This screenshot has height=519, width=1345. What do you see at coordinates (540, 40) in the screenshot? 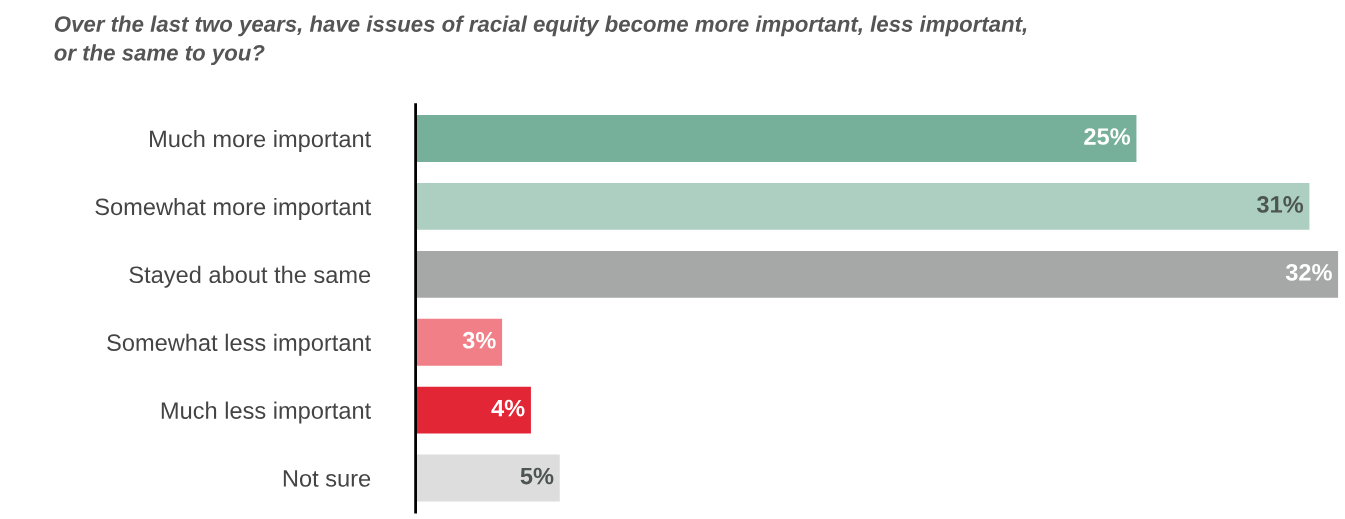
I see `chart-title: Over the last two years, have issues of racial equity become more important, less important, or the same to you?` at bounding box center [540, 40].